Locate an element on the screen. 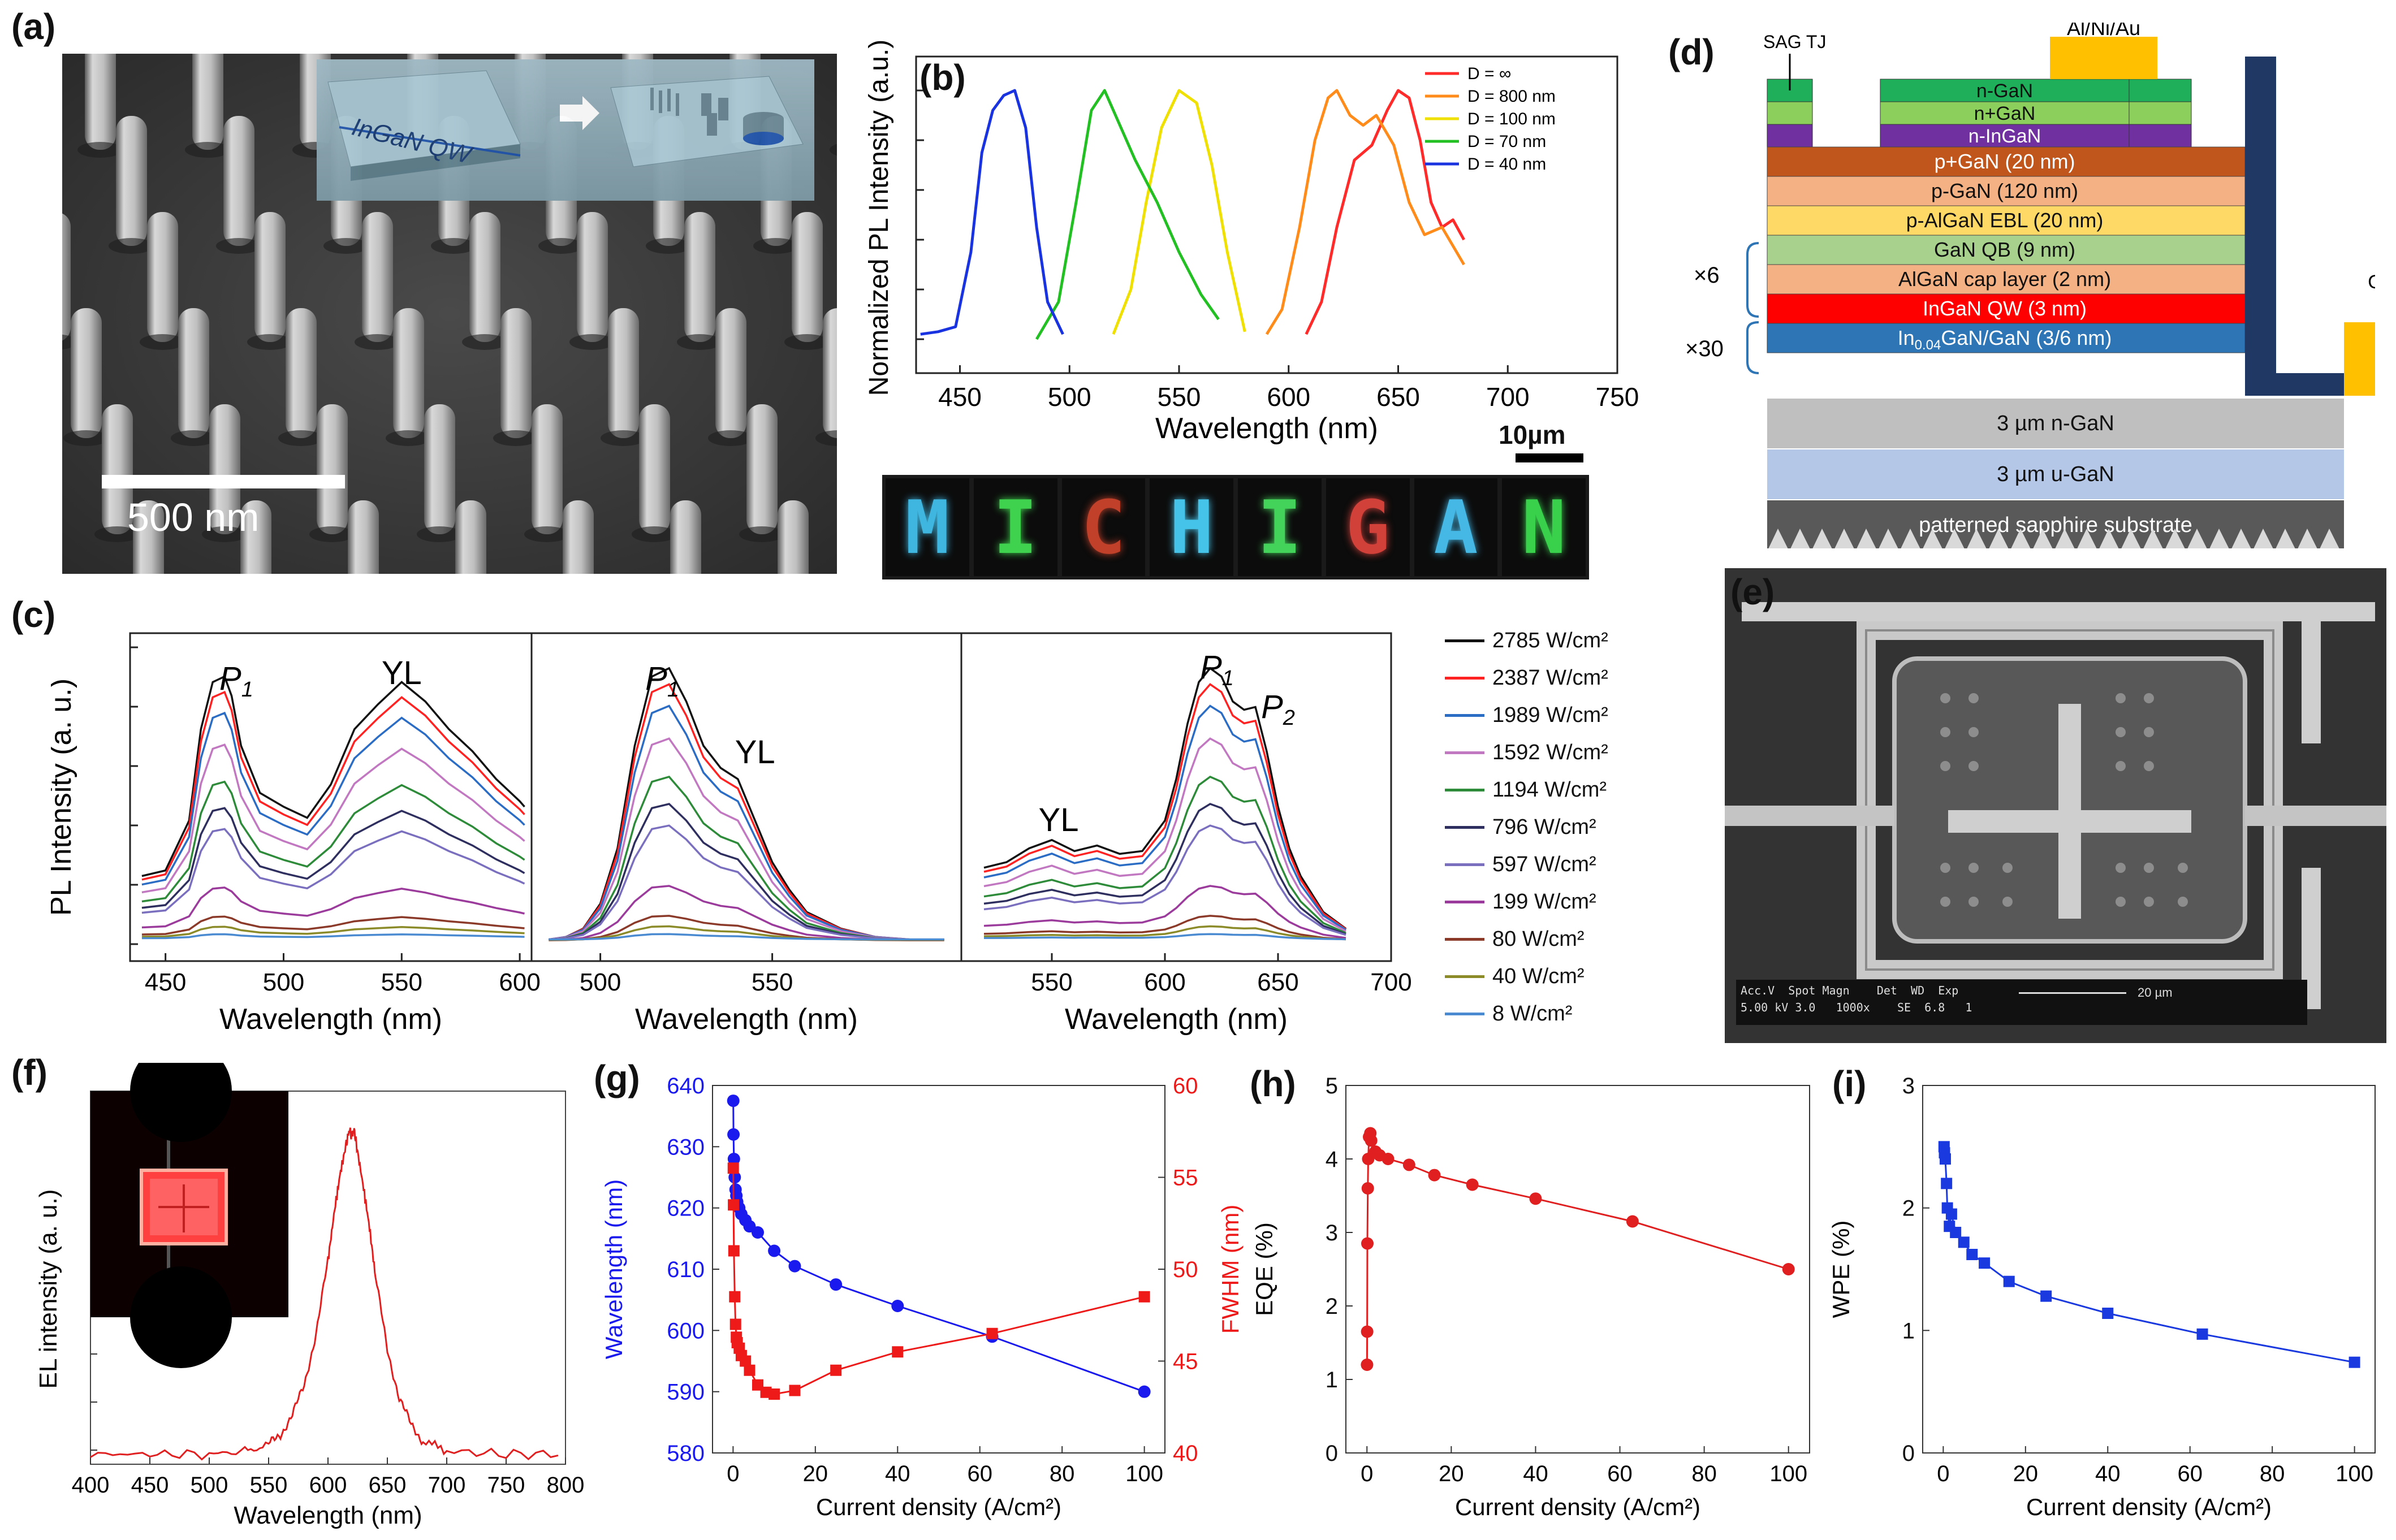 This screenshot has width=2396, height=1540. x-tick-label: 400 is located at coordinates (91, 1485).